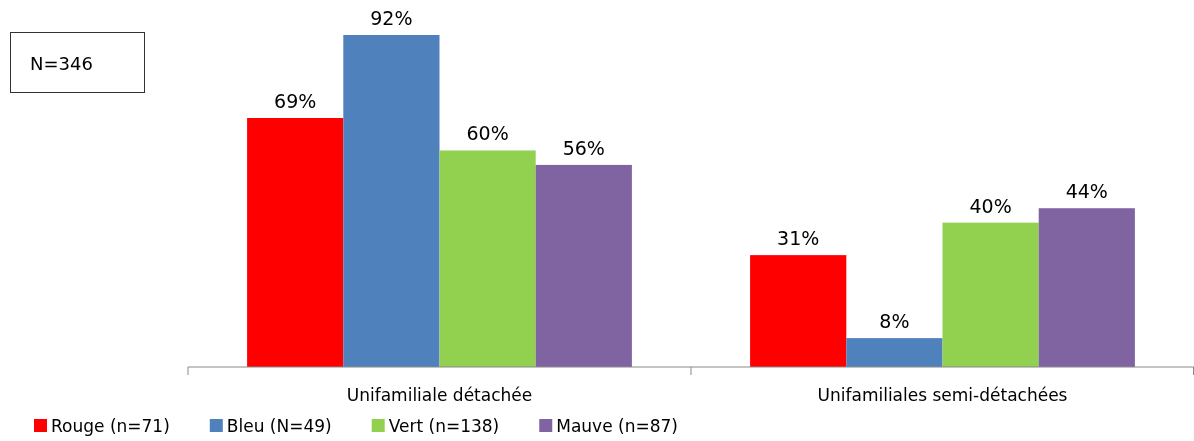 The height and width of the screenshot is (441, 1194). What do you see at coordinates (583, 147) in the screenshot?
I see `data-label: 56%` at bounding box center [583, 147].